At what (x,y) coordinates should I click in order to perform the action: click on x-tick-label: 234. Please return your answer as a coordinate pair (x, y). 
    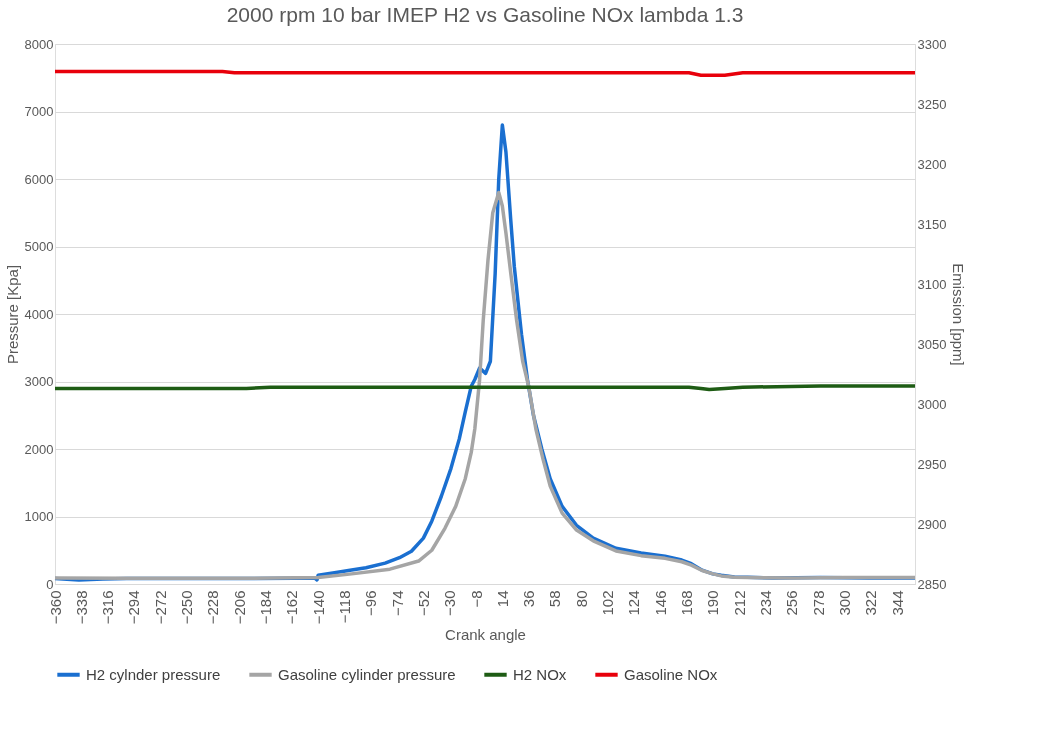
    Looking at the image, I should click on (765, 603).